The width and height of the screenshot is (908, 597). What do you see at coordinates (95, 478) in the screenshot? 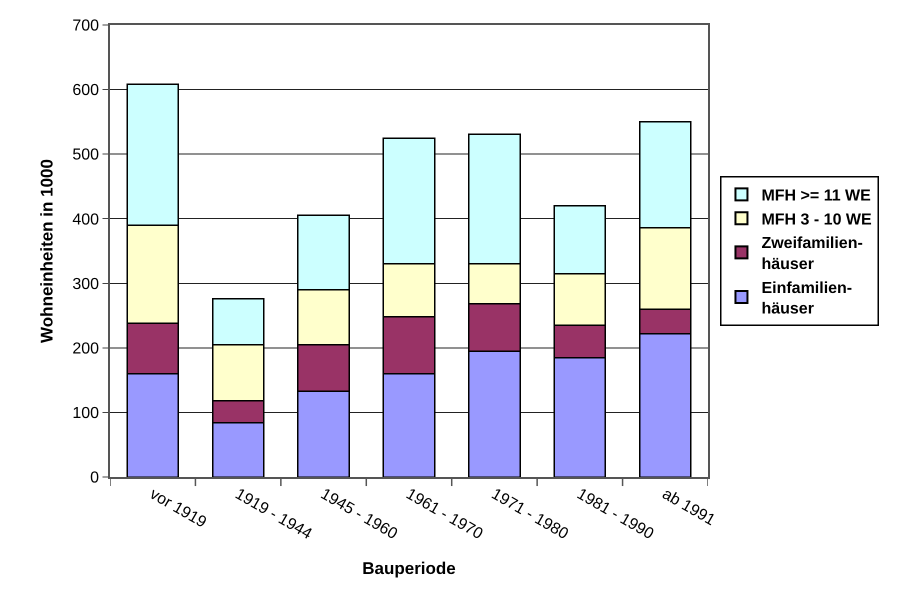
I see `y-tick-label: 0` at bounding box center [95, 478].